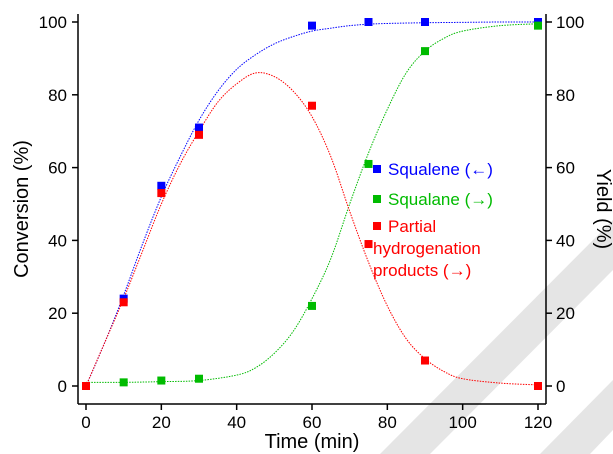  I want to click on x-tick-label: 40, so click(236, 422).